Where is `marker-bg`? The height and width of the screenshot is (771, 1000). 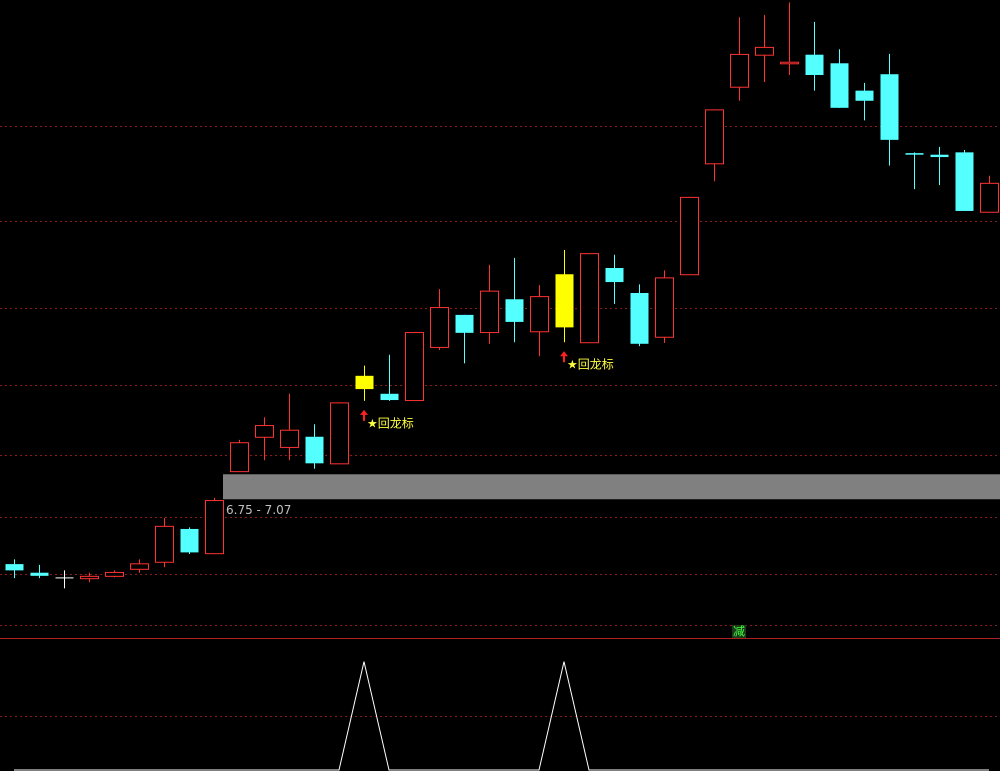
marker-bg is located at coordinates (739, 631).